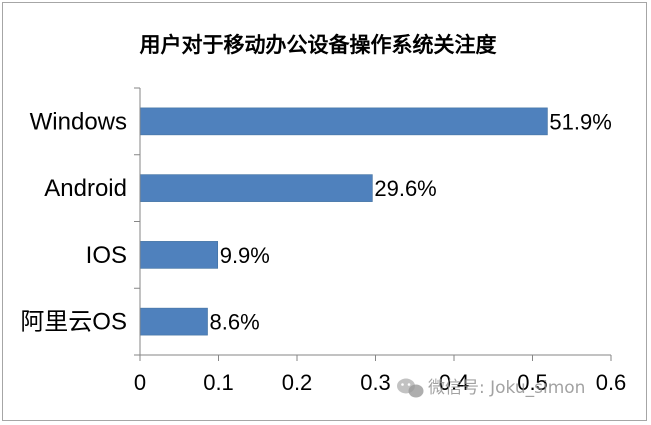 This screenshot has width=651, height=425. Describe the element at coordinates (106, 255) in the screenshot. I see `category-label-2: IOS` at that location.